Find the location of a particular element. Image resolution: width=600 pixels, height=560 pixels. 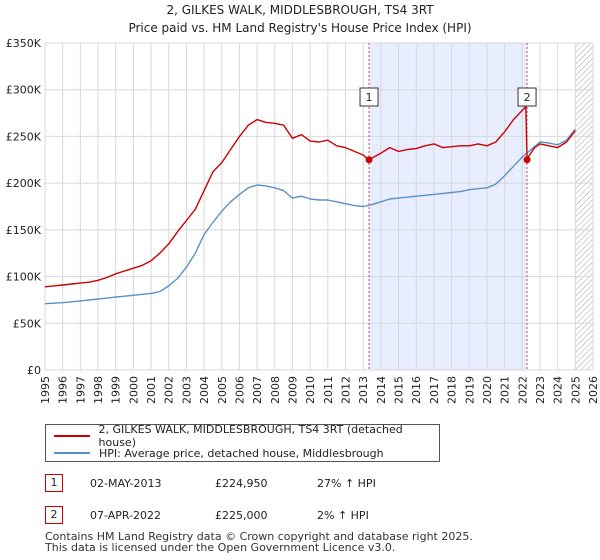

x-tick-label: 1995 is located at coordinates (45, 390).